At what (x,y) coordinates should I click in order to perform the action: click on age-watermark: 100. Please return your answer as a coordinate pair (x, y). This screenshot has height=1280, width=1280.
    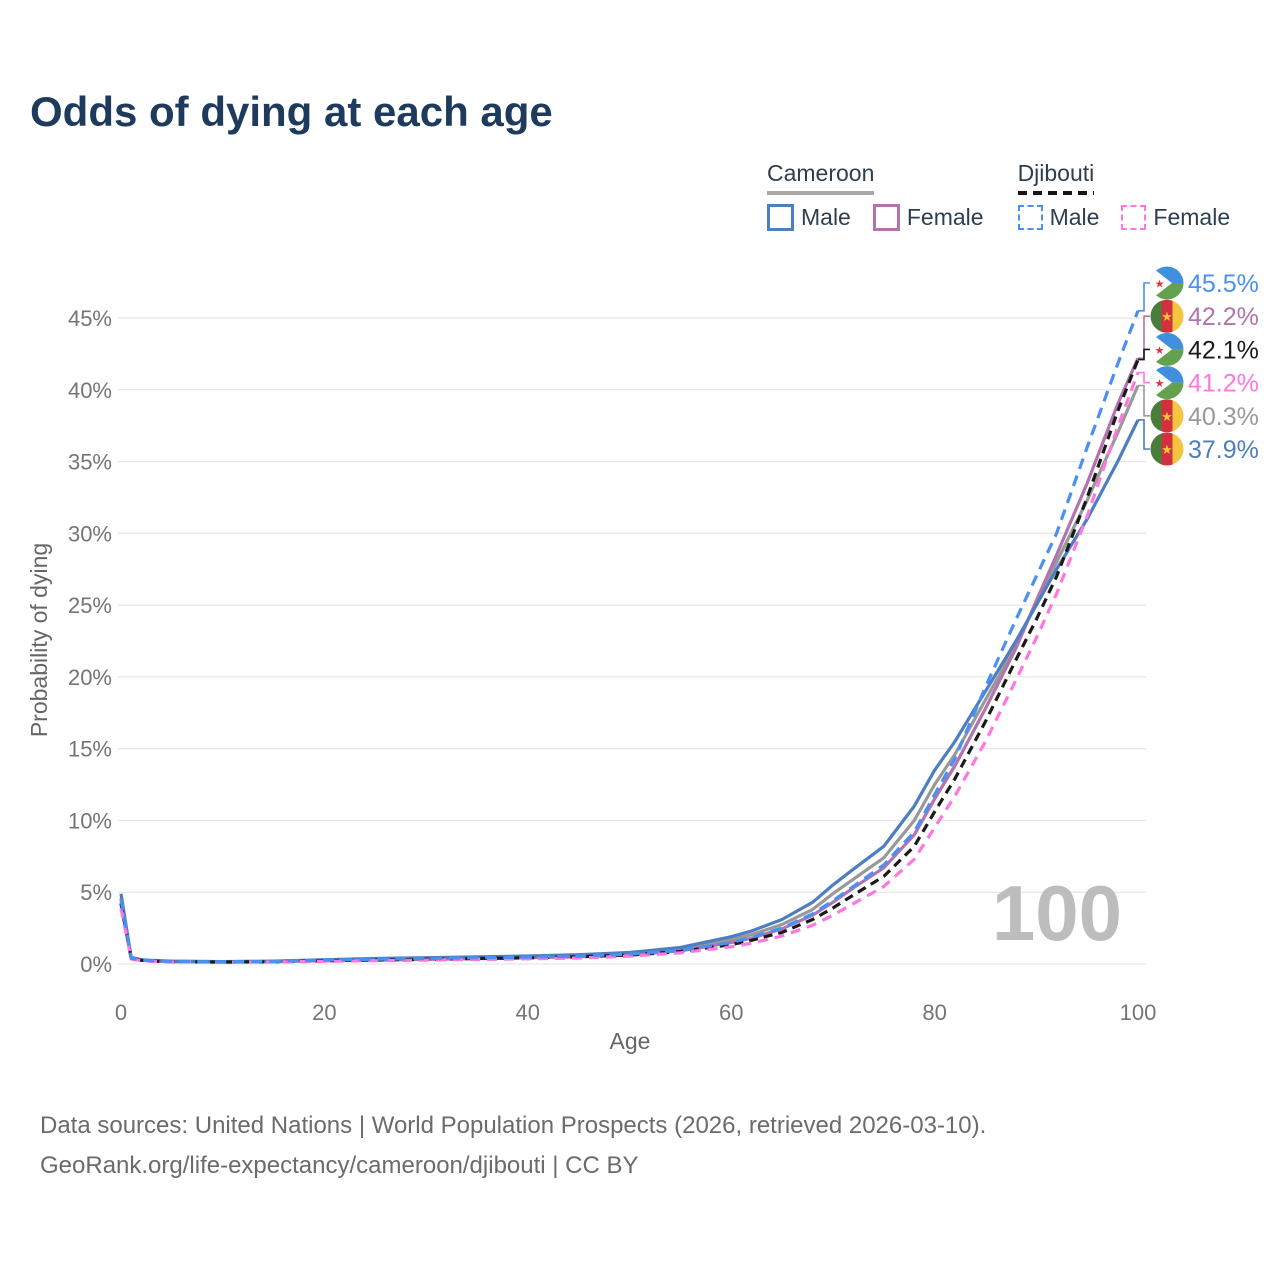
    Looking at the image, I should click on (1057, 913).